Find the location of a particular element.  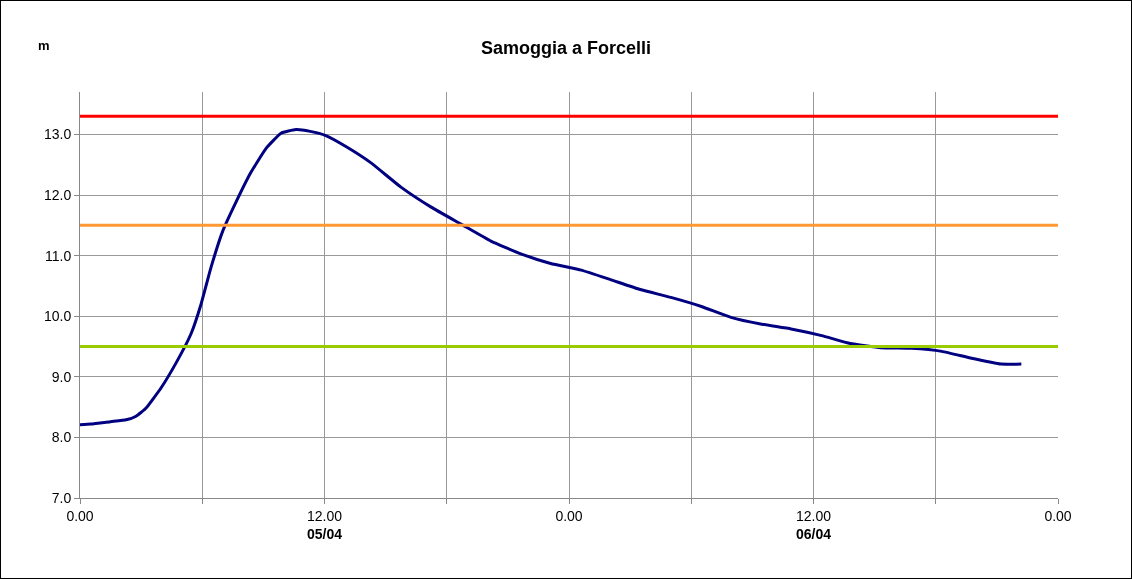

x-tick-label: 12.00 05/04 is located at coordinates (324, 524).